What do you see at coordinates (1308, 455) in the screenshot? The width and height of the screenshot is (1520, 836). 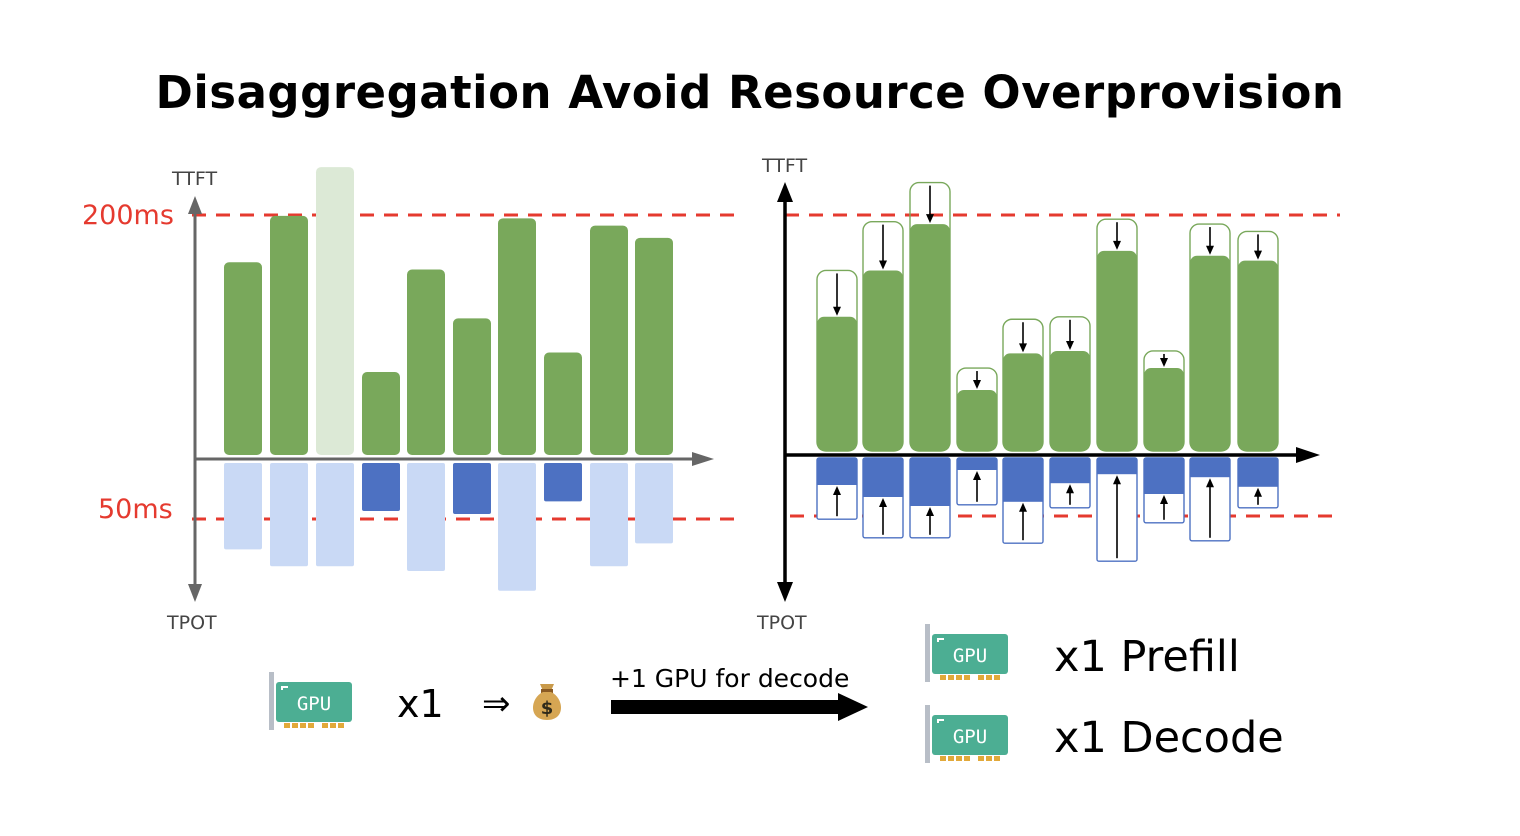 I see `right-x-axis-arrow` at bounding box center [1308, 455].